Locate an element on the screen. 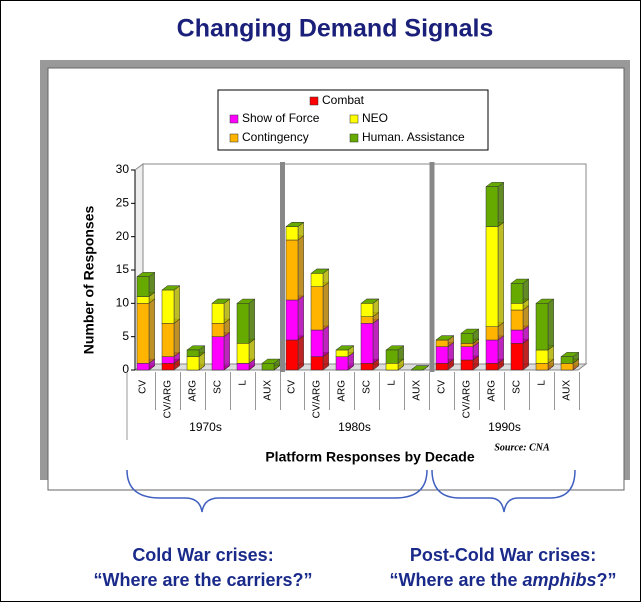 The height and width of the screenshot is (602, 641). annotation-right-2: “Where are the amphibs?” is located at coordinates (502, 580).